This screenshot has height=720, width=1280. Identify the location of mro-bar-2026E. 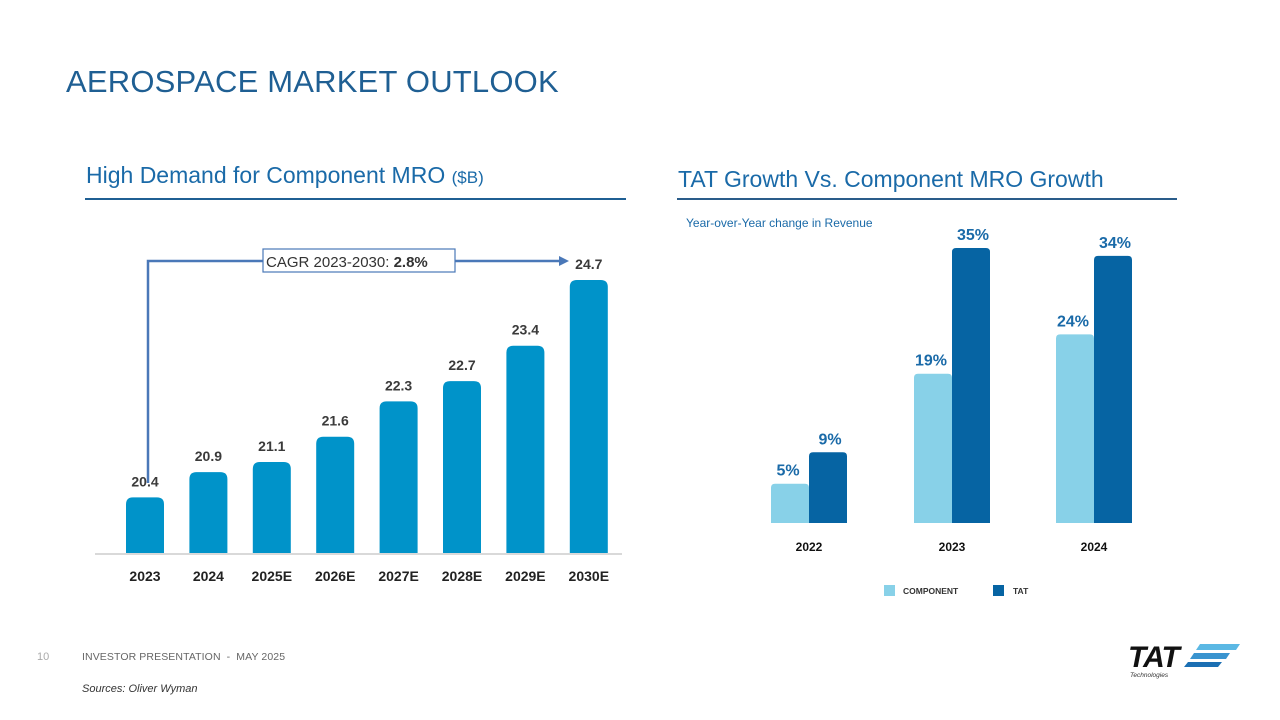
(335, 494).